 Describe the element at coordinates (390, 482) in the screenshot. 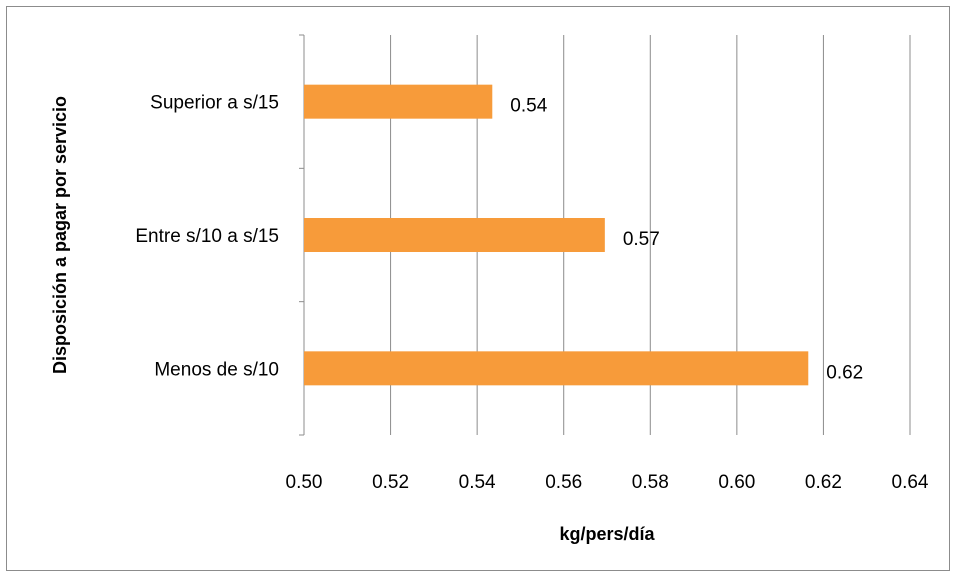

I see `x-tick-label: 0.52` at that location.